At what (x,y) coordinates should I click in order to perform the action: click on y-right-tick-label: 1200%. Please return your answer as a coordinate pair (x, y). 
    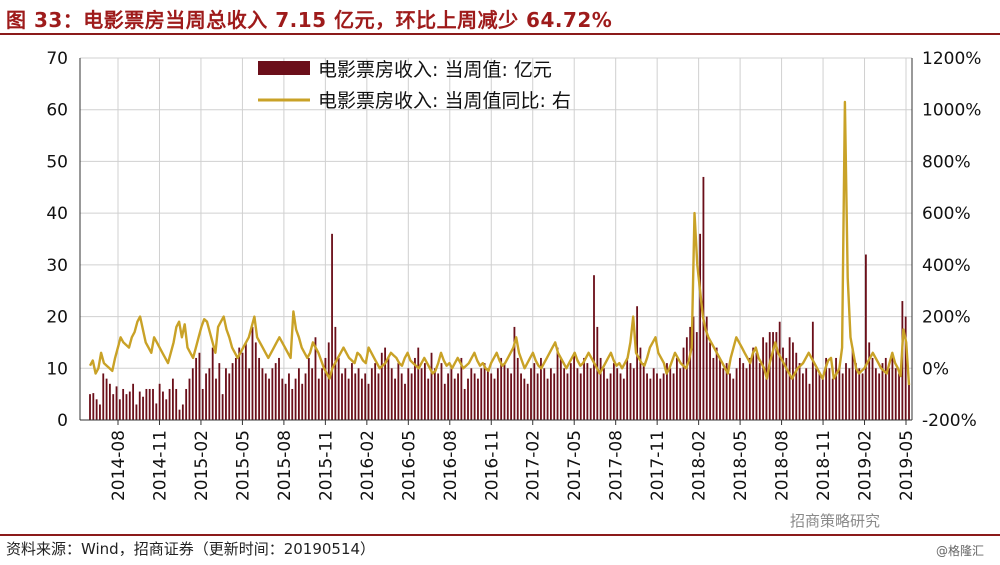
    Looking at the image, I should click on (951, 59).